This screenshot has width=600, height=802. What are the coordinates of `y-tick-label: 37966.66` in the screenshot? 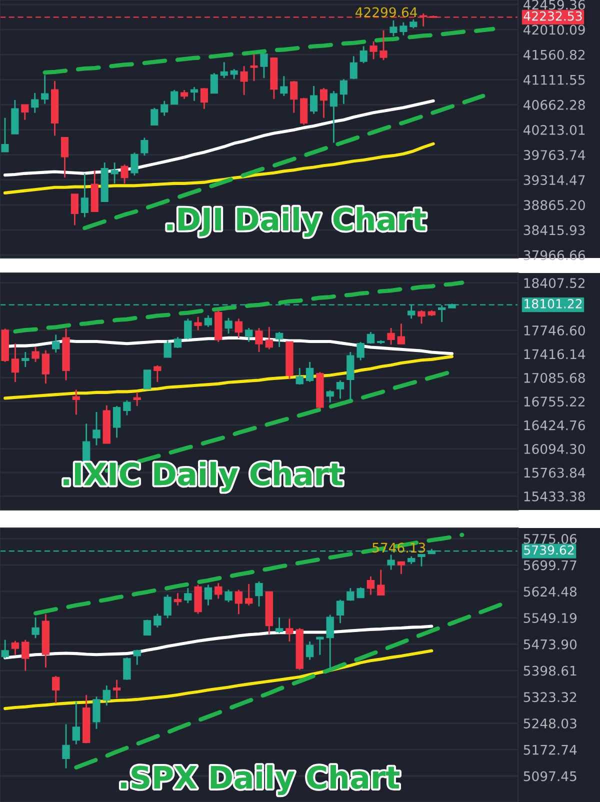 It's located at (554, 255).